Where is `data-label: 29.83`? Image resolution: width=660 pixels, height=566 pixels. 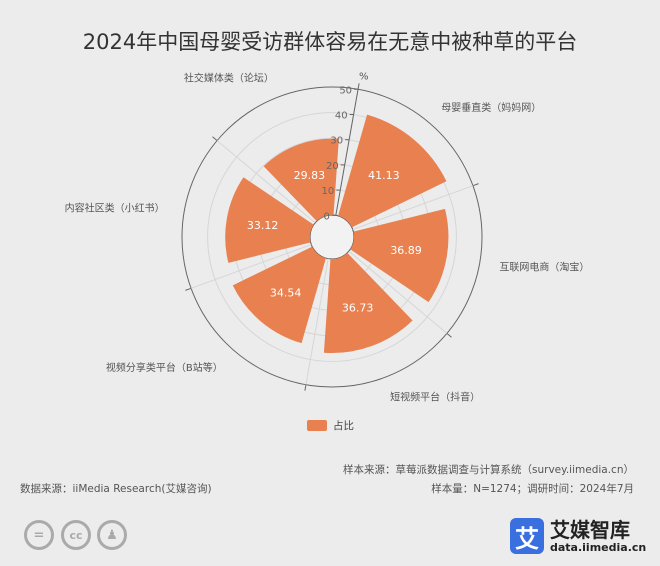
data-label: 29.83 is located at coordinates (310, 175).